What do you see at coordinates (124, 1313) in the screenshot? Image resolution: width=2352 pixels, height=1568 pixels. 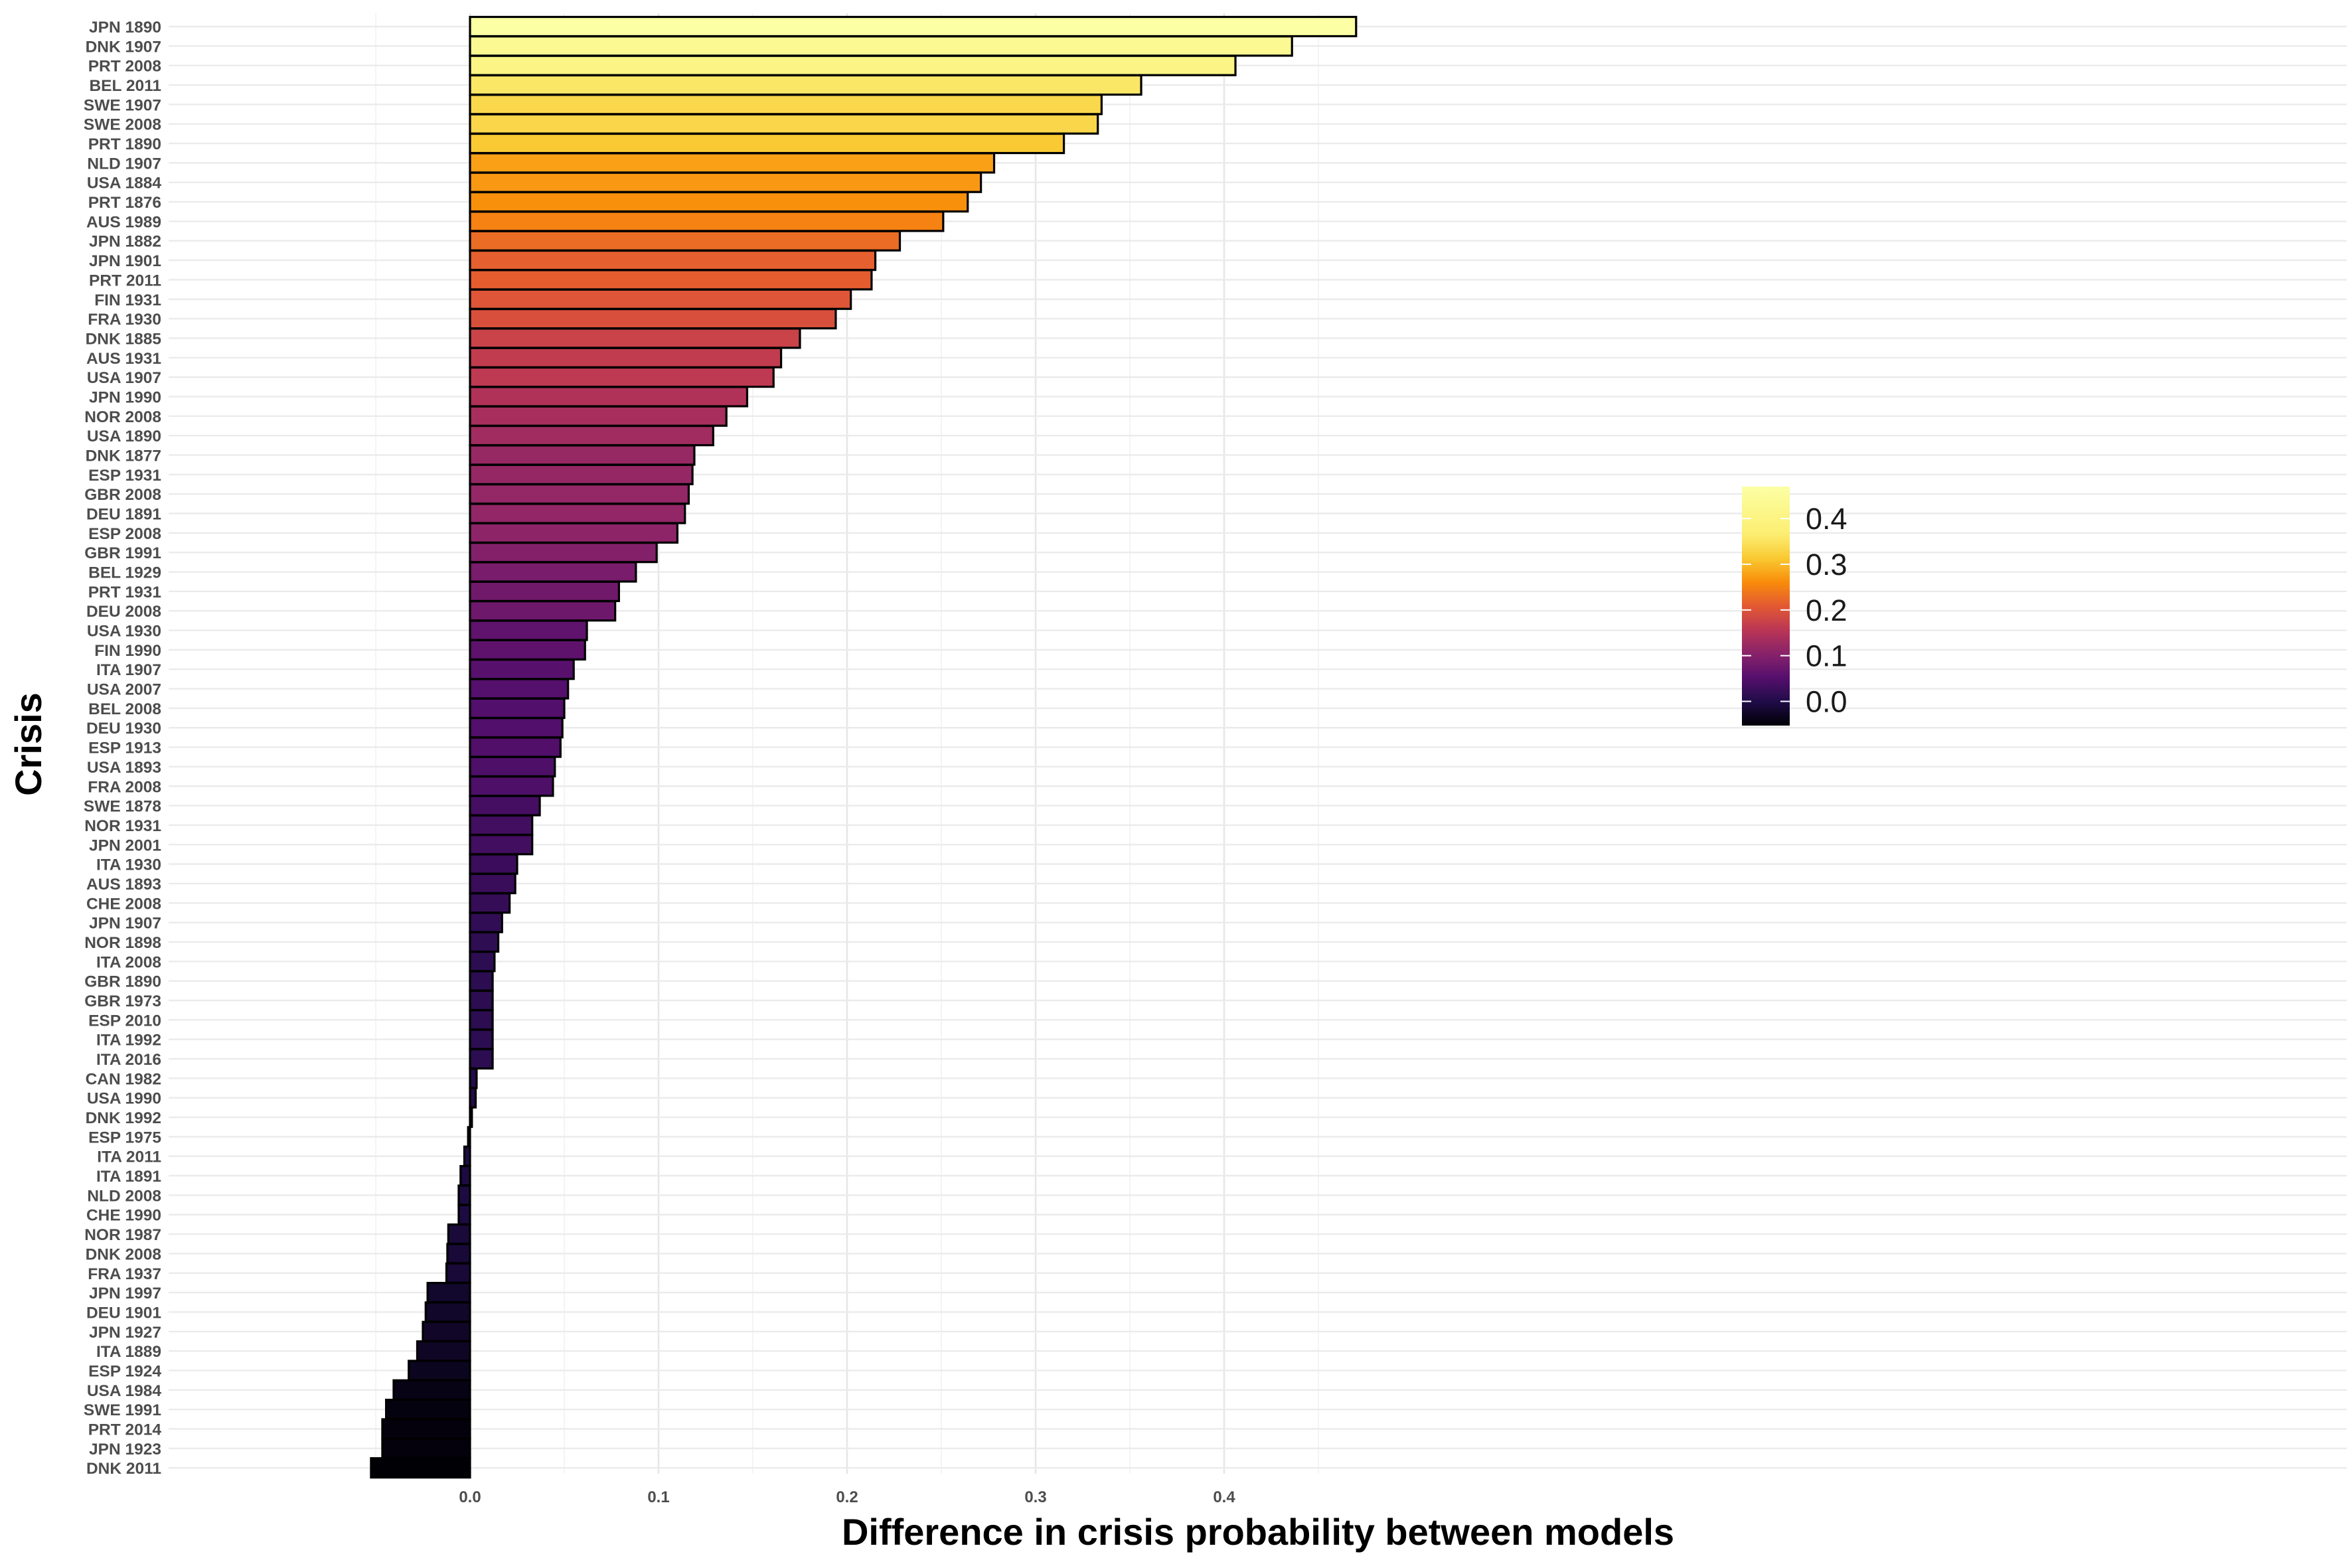 I see `y-tick-label: DEU 1901` at bounding box center [124, 1313].